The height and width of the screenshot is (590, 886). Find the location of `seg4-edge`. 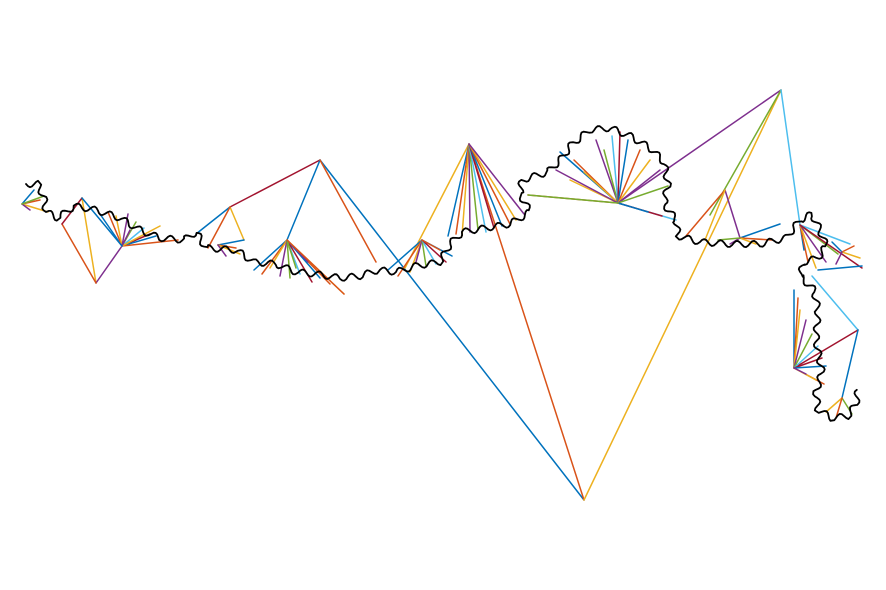

seg4-edge is located at coordinates (573, 199).